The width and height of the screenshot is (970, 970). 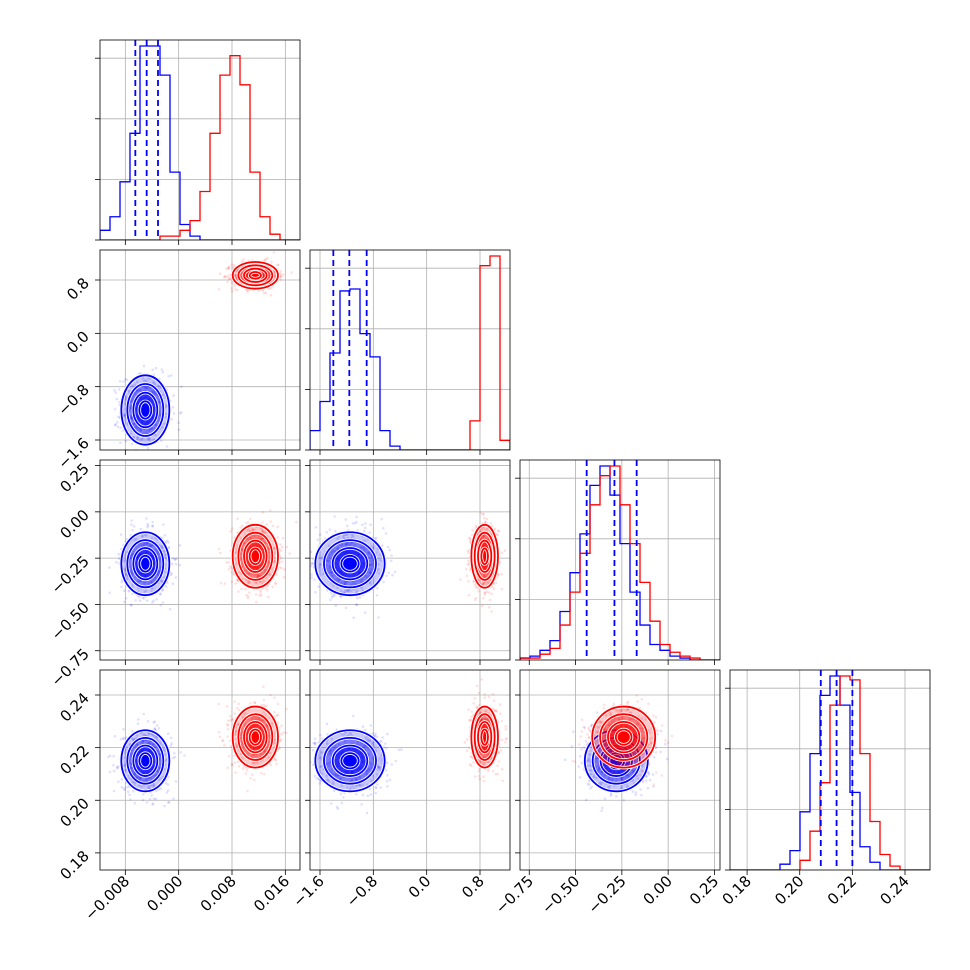 I want to click on gridlines, so click(x=200, y=140).